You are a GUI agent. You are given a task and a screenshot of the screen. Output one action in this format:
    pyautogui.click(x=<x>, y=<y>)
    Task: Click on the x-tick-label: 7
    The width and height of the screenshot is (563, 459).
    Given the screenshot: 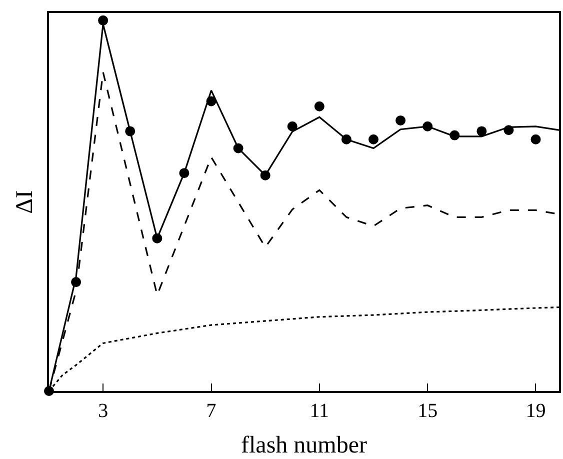 What is the action you would take?
    pyautogui.click(x=211, y=411)
    